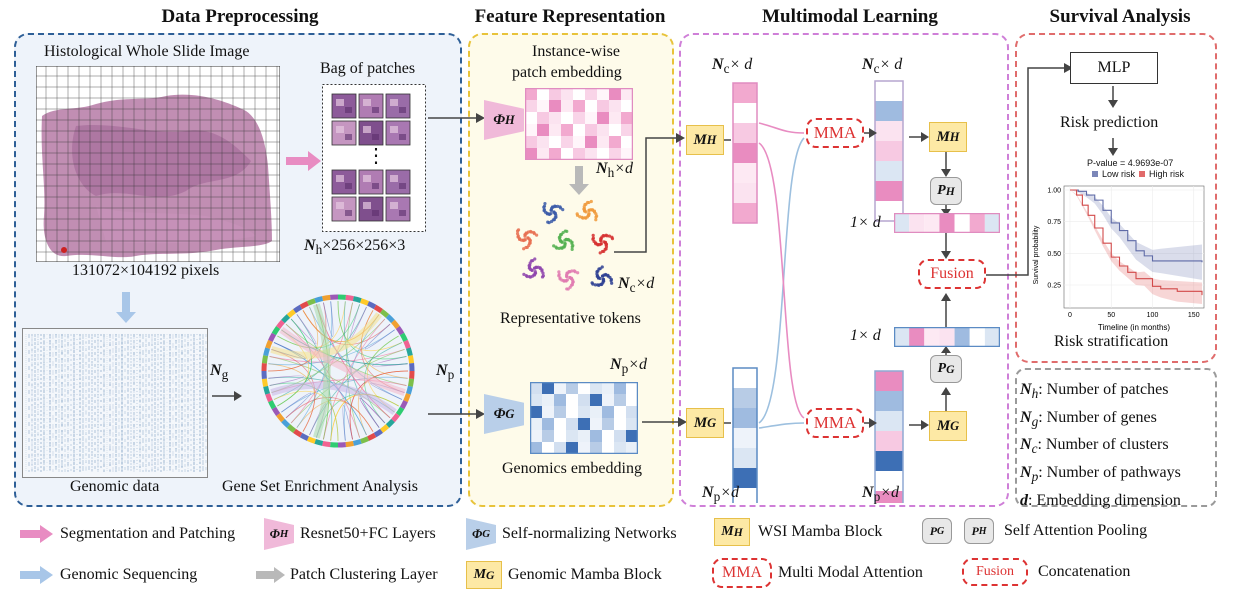 The width and height of the screenshot is (1240, 599). I want to click on legend-fusion-label: Concatenation, so click(1084, 571).